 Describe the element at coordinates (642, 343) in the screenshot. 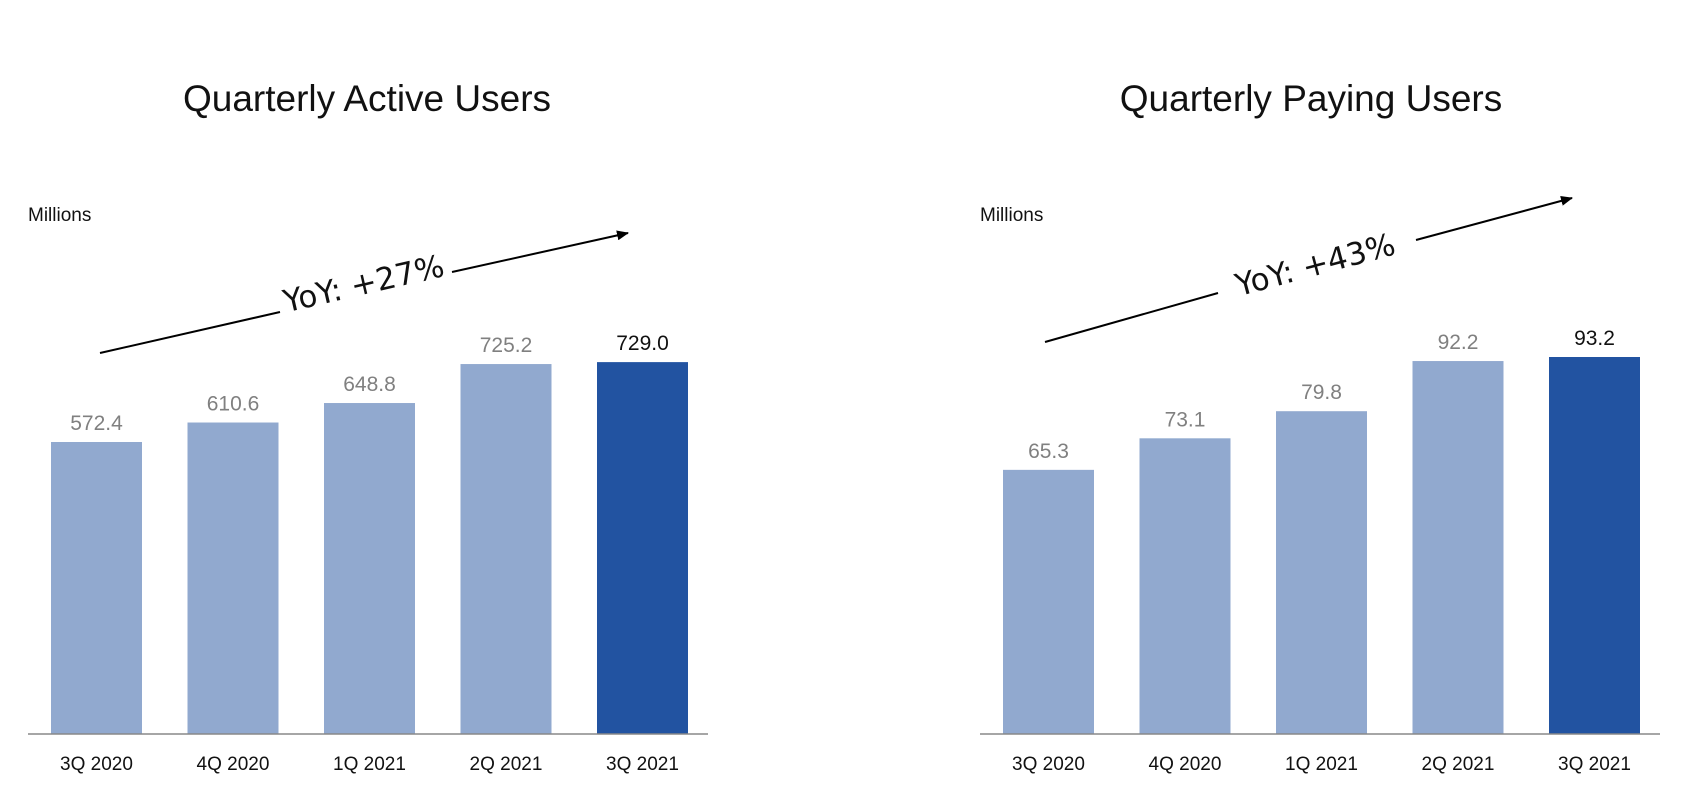

I see `bar-value-label: 729.0` at that location.